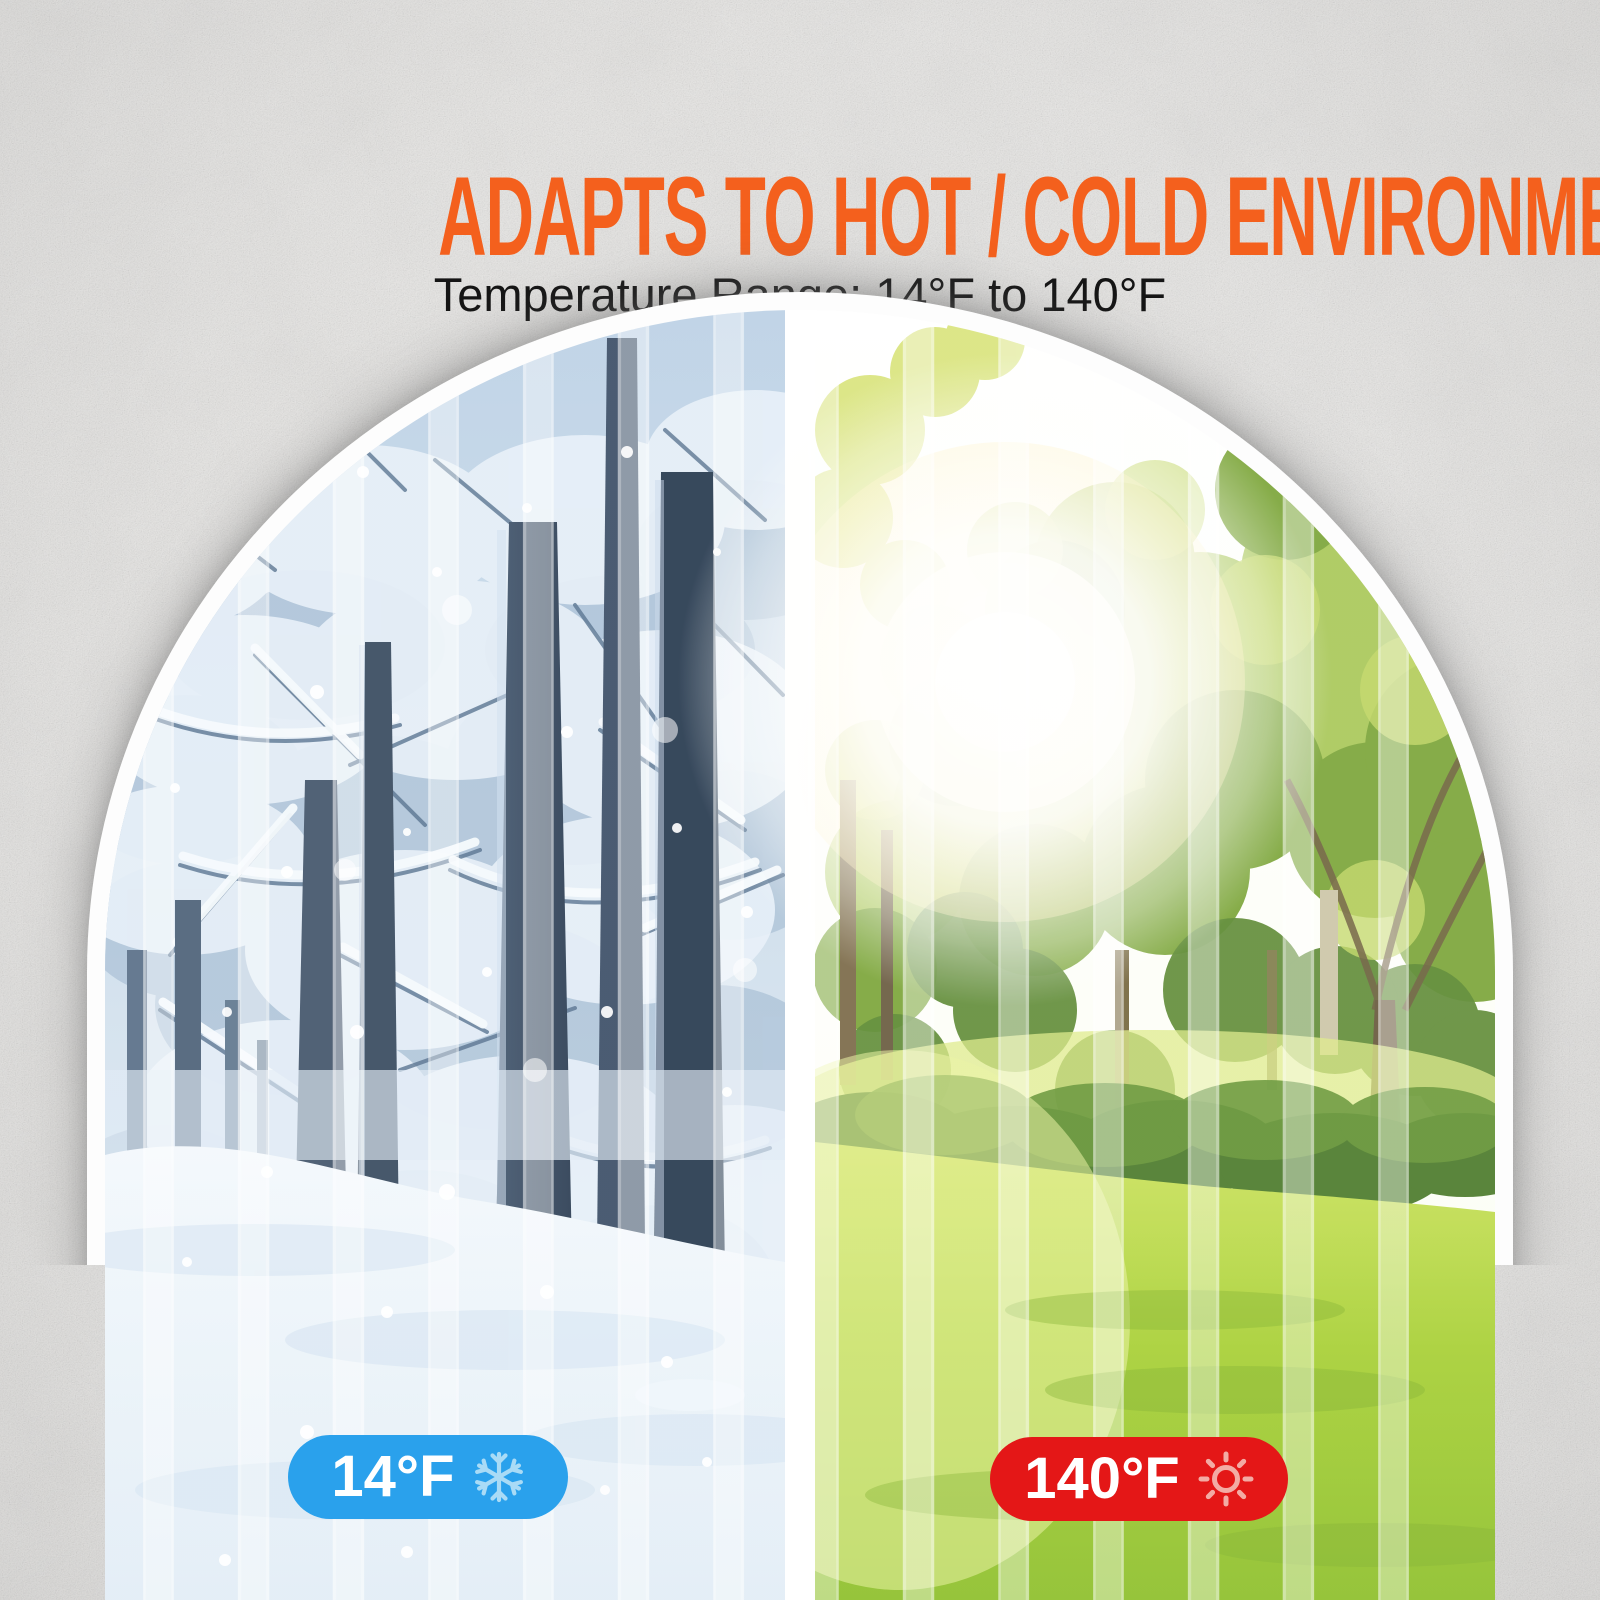 The height and width of the screenshot is (1600, 1600). Describe the element at coordinates (1019, 217) in the screenshot. I see `page-title-text: ADAPTS TO HOT / COLD ENVIRONMENTS` at that location.